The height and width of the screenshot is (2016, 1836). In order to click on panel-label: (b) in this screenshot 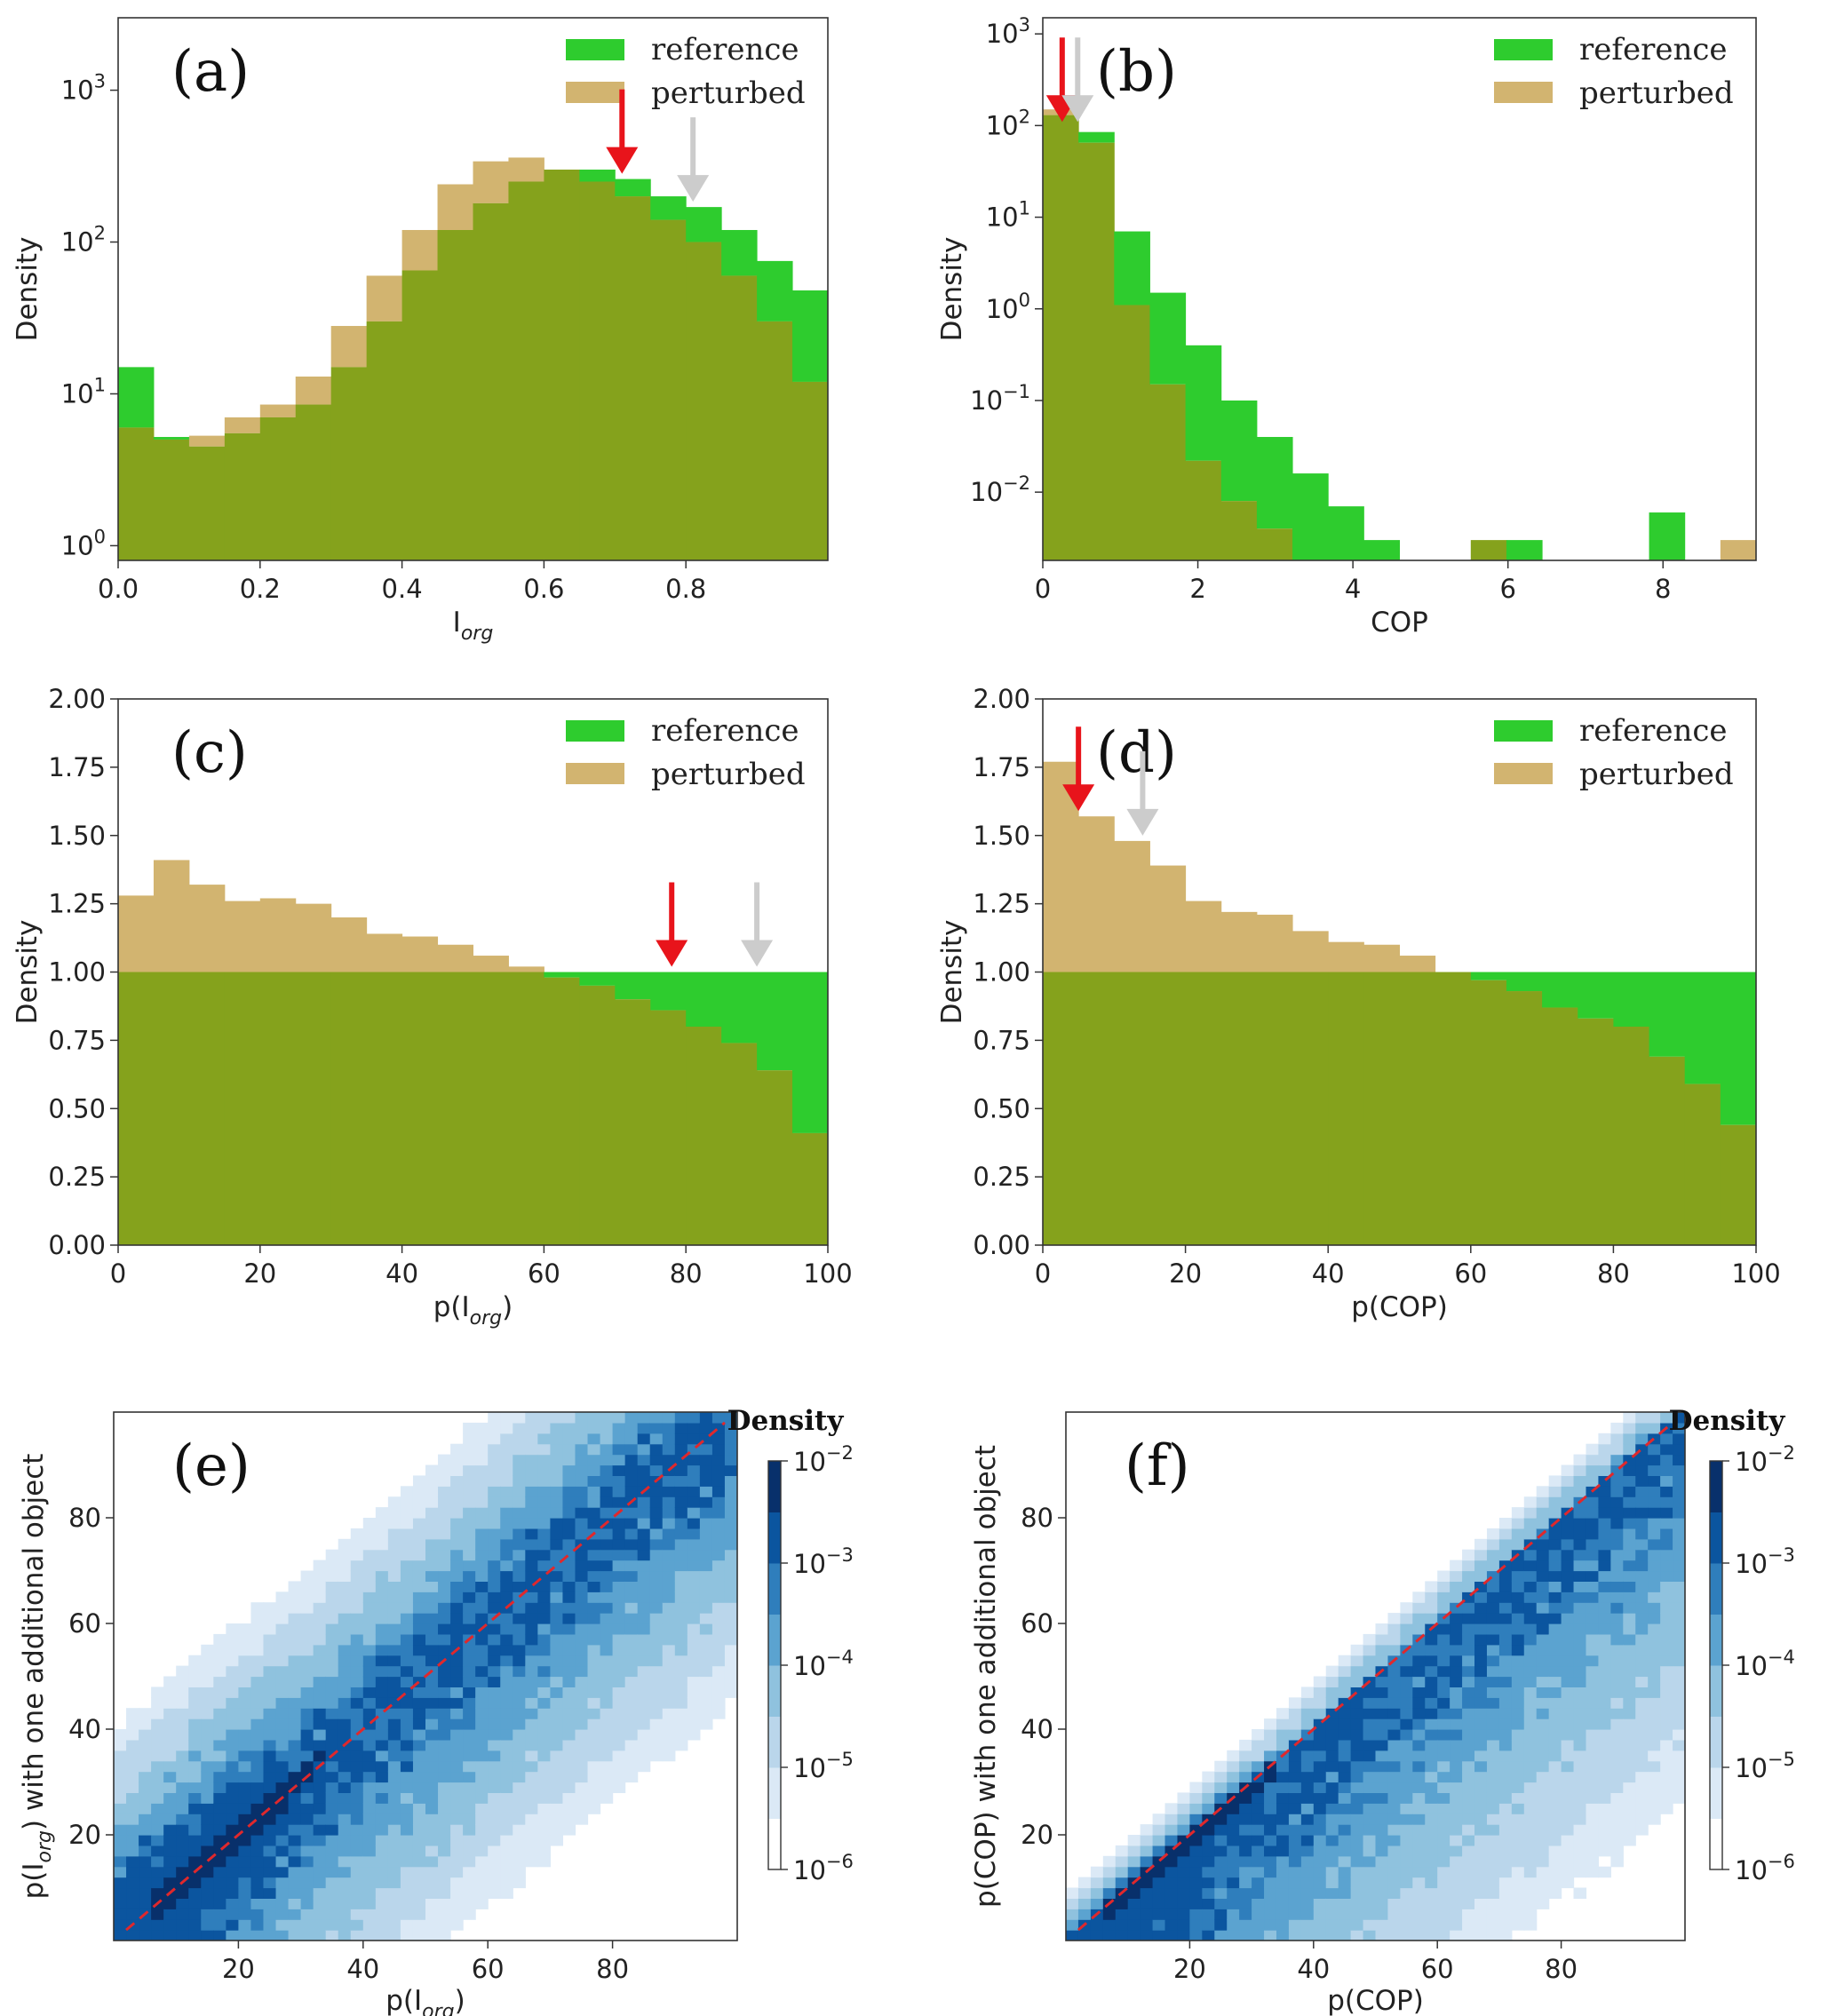, I will do `click(1136, 72)`.